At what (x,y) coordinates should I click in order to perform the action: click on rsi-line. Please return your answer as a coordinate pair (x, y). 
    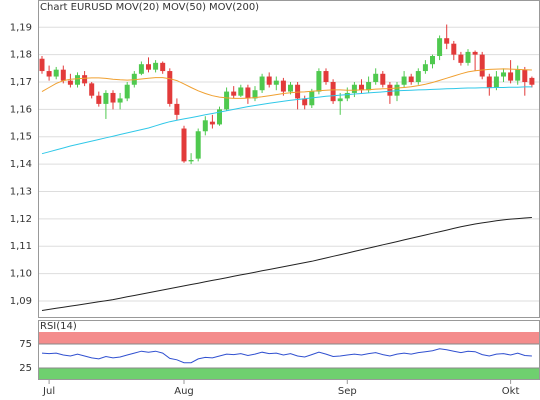
    Looking at the image, I should click on (286, 356).